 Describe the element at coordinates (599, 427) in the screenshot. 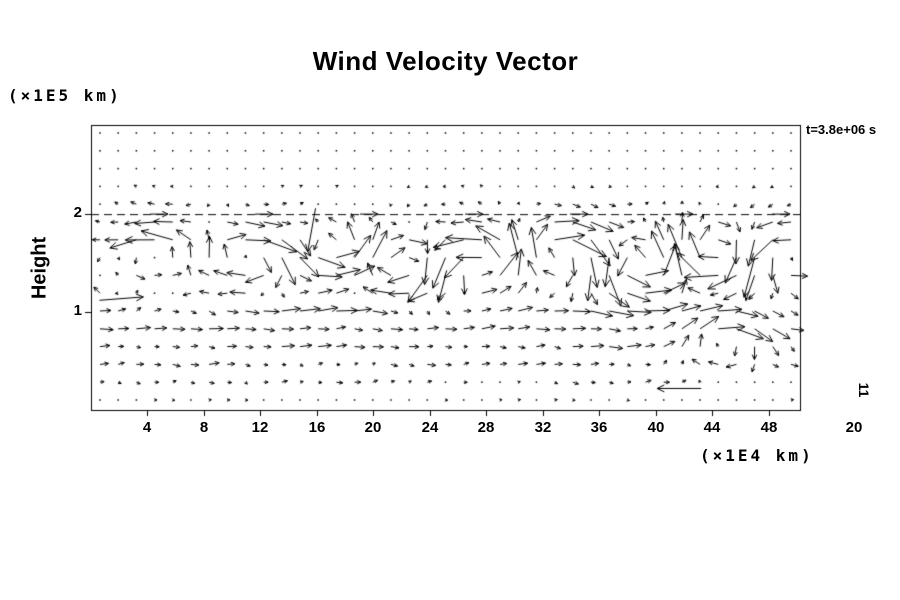

I see `x-tick-label: 36` at that location.